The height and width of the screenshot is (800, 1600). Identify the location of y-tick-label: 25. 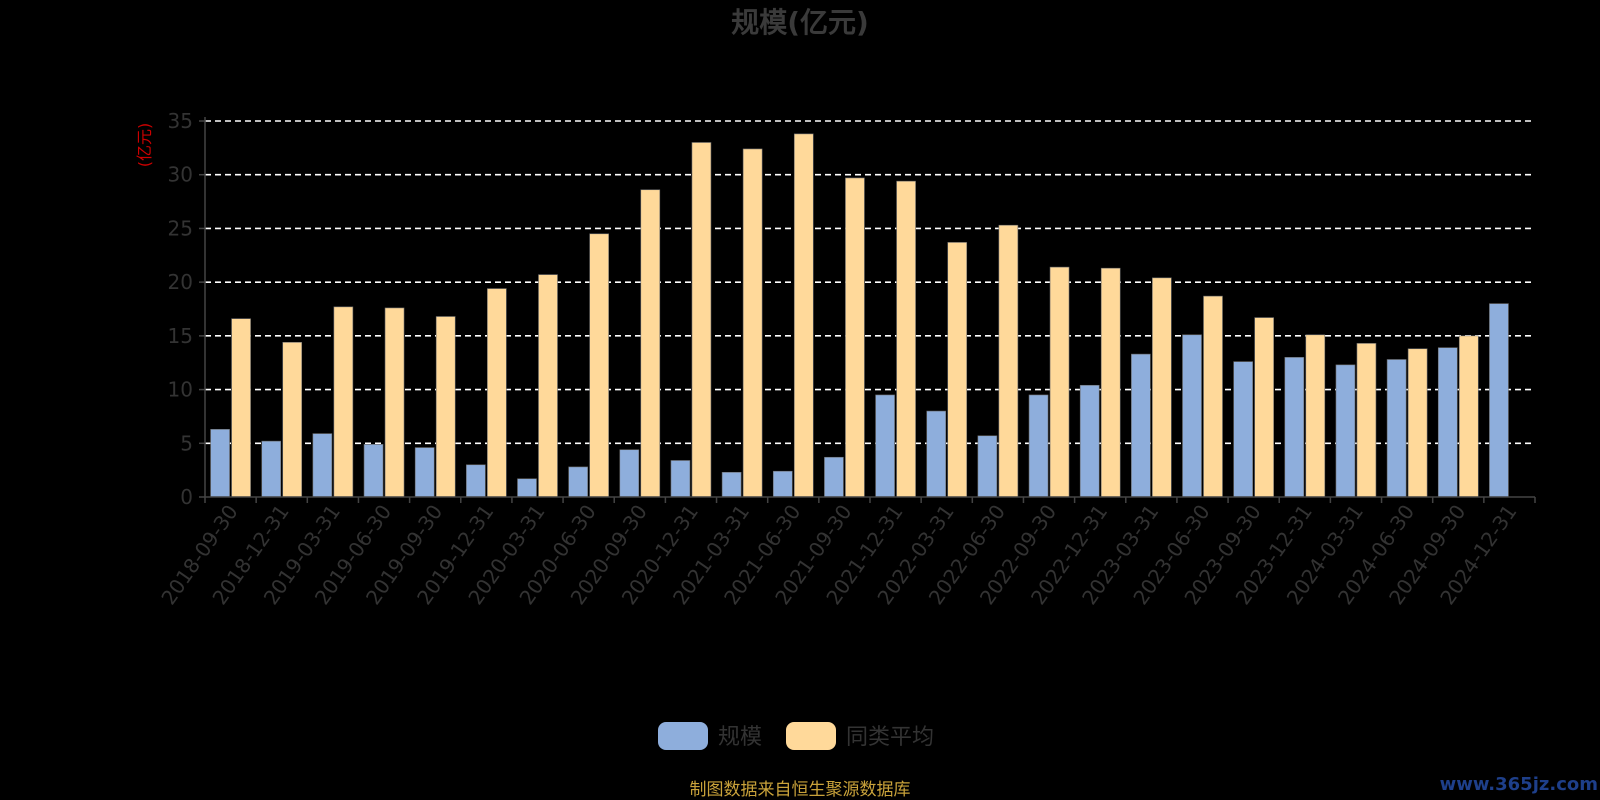
(180, 228).